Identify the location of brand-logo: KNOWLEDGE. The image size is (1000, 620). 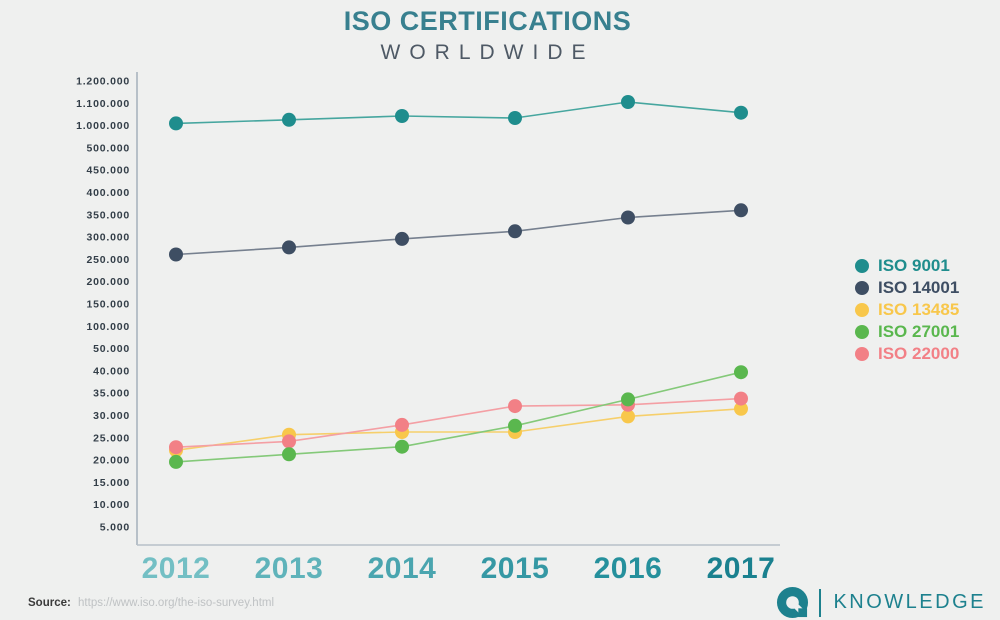
(881, 602).